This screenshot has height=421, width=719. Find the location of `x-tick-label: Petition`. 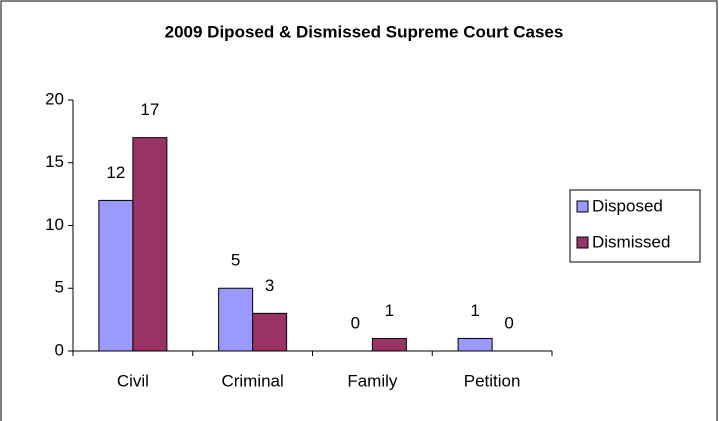

x-tick-label: Petition is located at coordinates (492, 380).